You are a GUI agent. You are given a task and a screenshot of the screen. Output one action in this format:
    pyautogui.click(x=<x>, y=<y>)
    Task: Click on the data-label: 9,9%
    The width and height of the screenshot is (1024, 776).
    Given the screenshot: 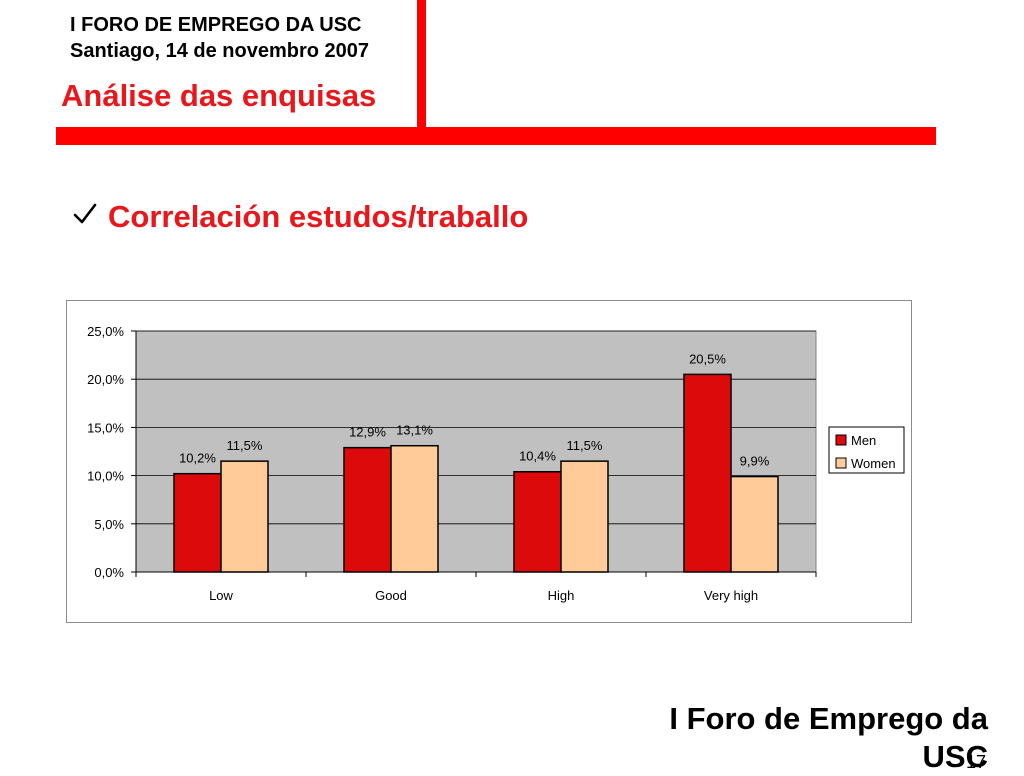 What is the action you would take?
    pyautogui.click(x=755, y=461)
    